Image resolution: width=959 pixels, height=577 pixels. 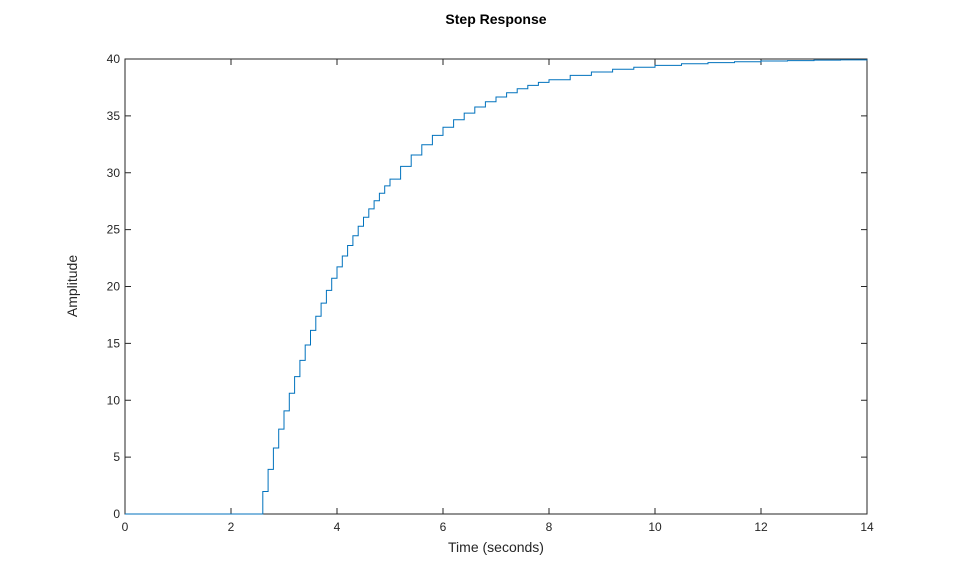 What do you see at coordinates (495, 19) in the screenshot?
I see `chart-title: Step Response` at bounding box center [495, 19].